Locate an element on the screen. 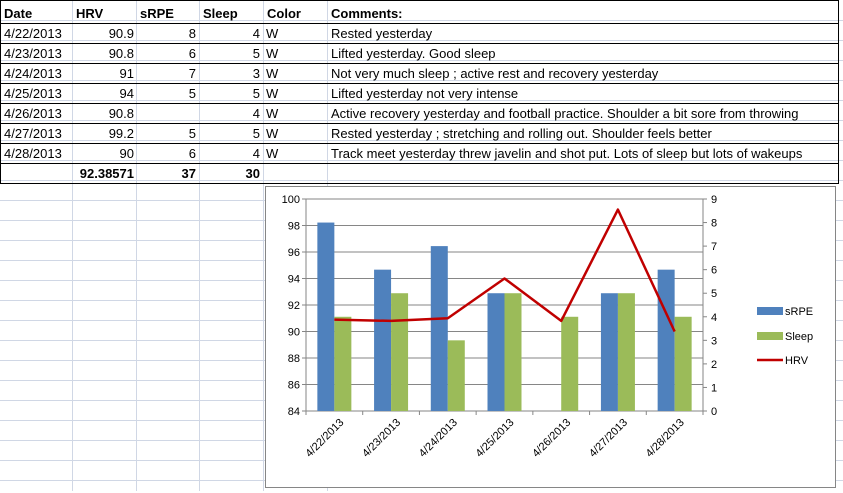 The height and width of the screenshot is (493, 843). y2-tick-label: 1 is located at coordinates (714, 388).